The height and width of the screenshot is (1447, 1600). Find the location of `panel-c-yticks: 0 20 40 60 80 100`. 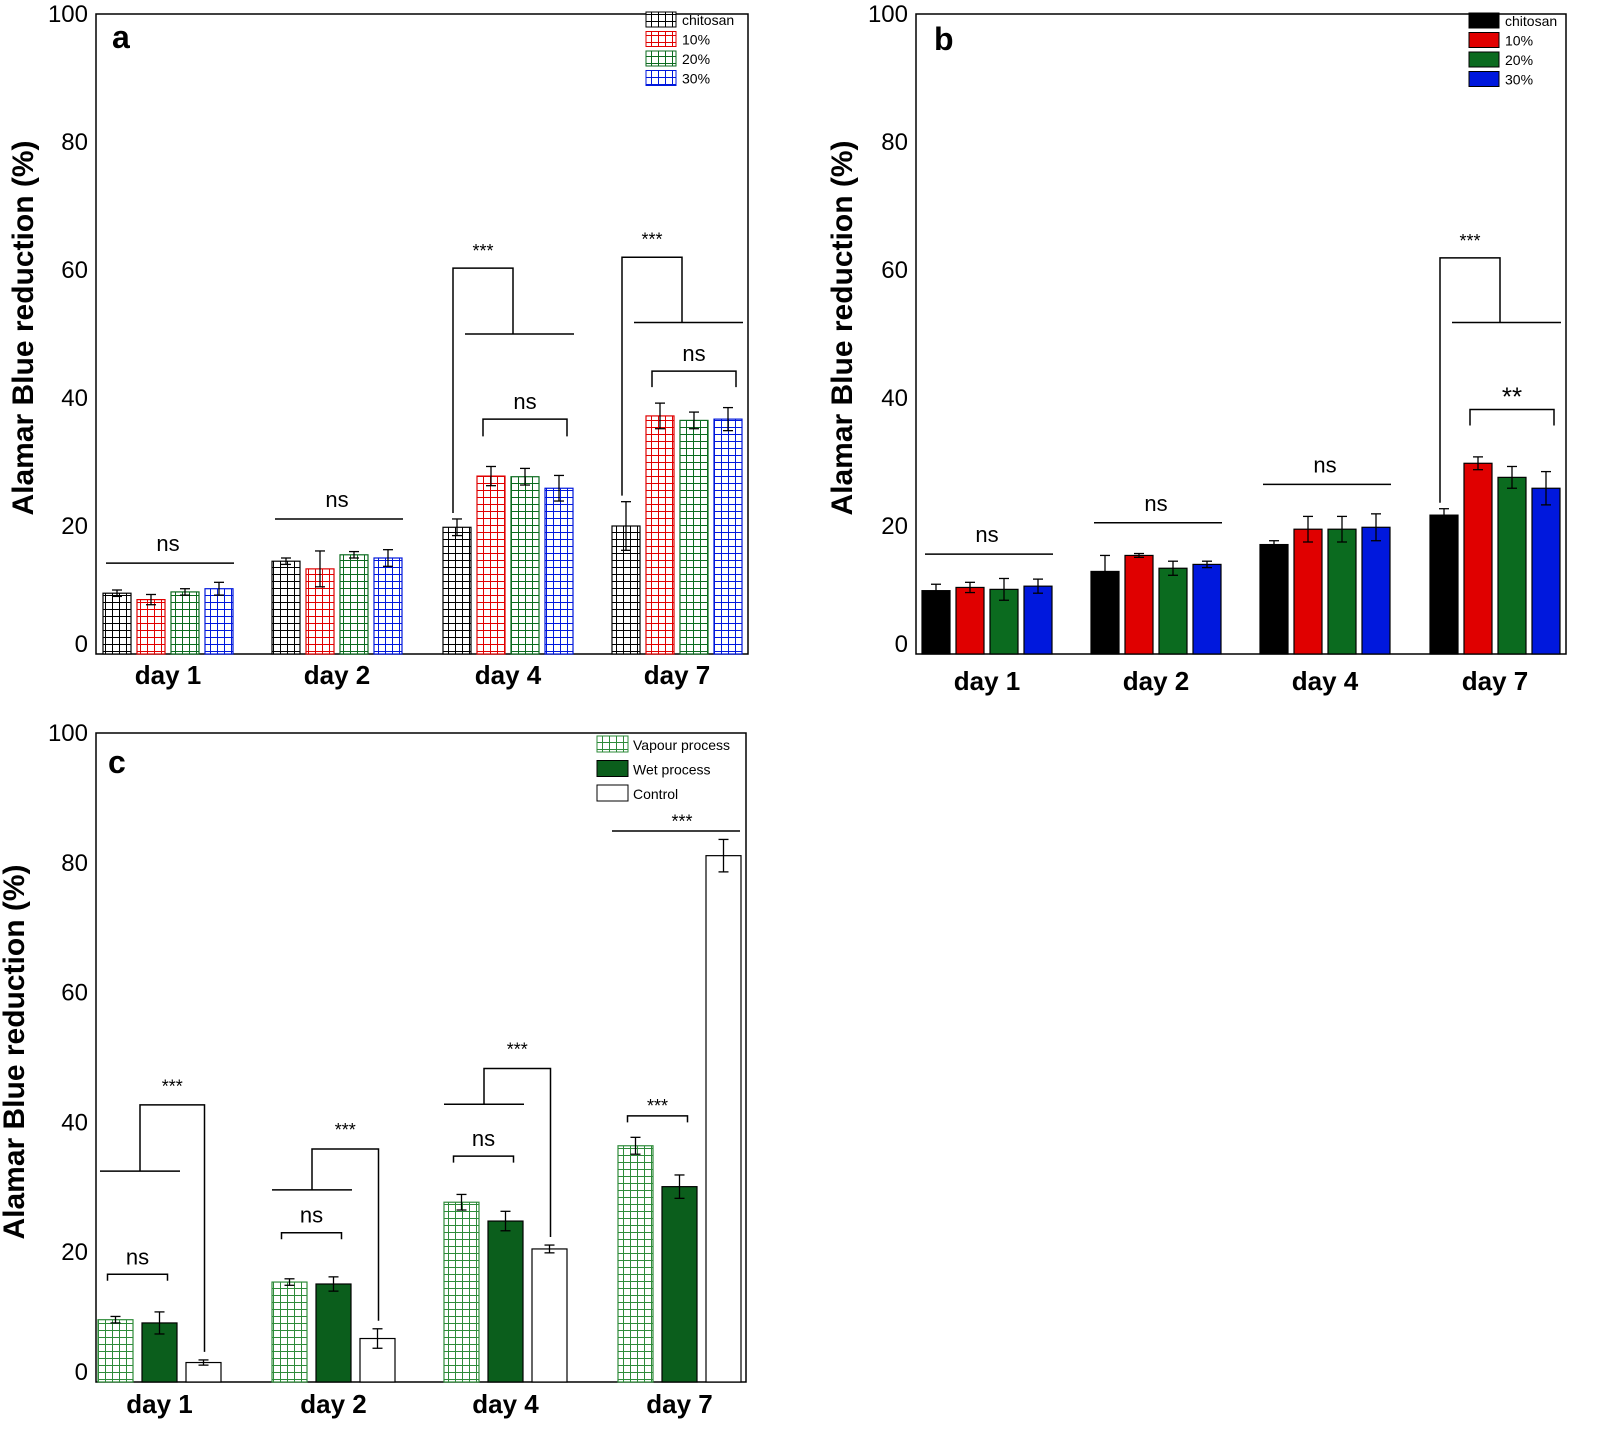

panel-c-yticks: 0 20 40 60 80 100 is located at coordinates (68, 1053).